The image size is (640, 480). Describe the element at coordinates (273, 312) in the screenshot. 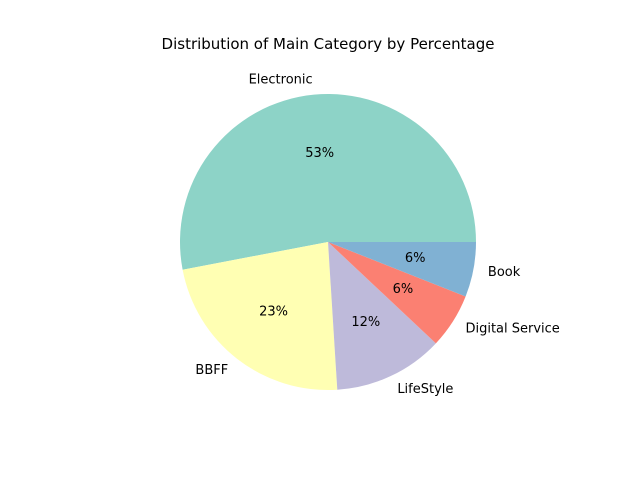

I see `pct-label-bbff: 23%` at that location.